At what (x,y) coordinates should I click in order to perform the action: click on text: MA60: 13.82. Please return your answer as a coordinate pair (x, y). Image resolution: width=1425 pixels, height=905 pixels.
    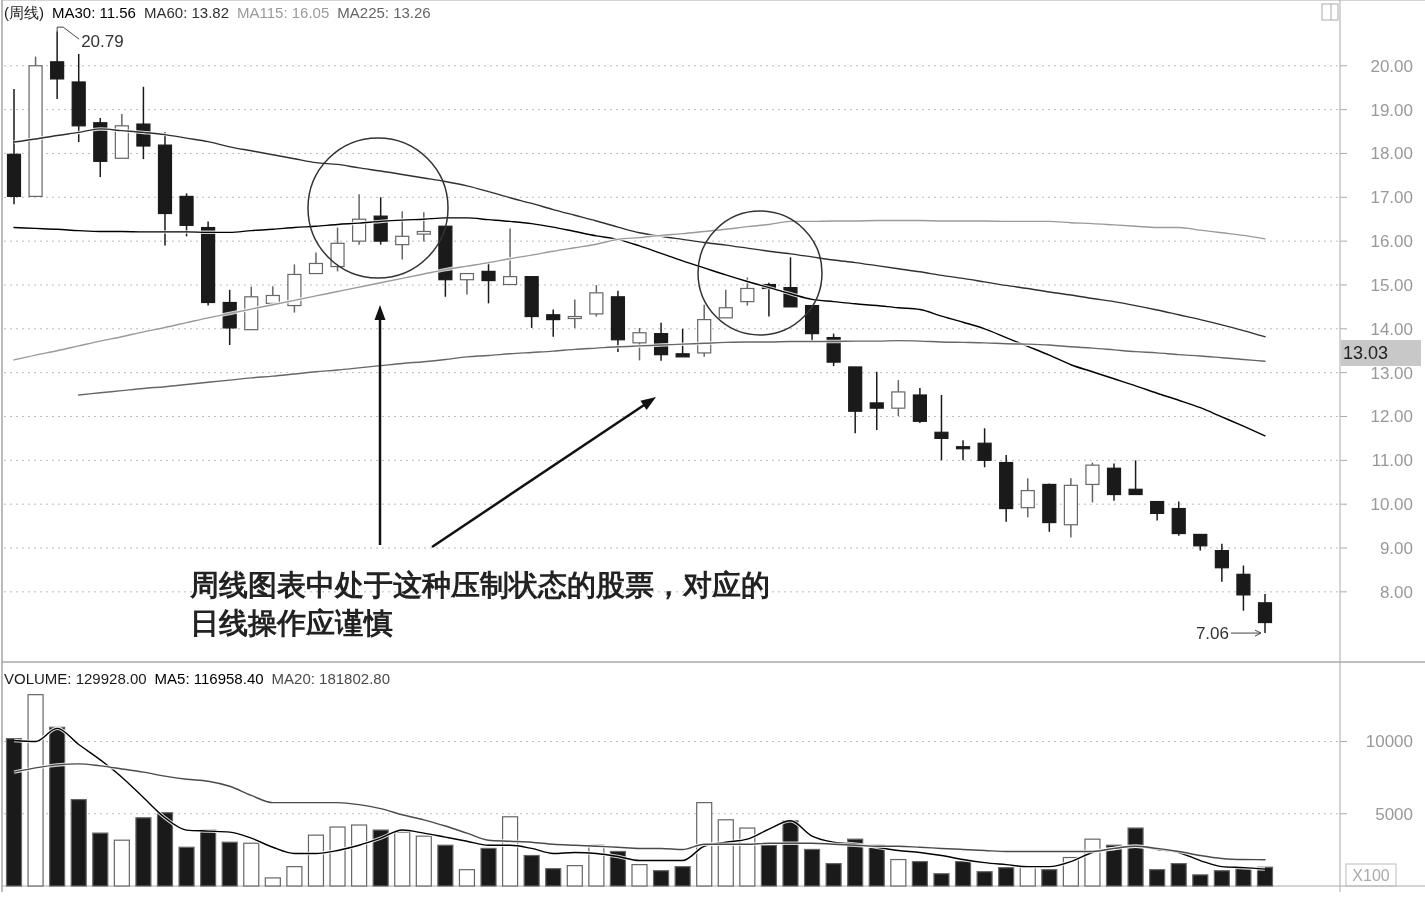
    Looking at the image, I should click on (186, 12).